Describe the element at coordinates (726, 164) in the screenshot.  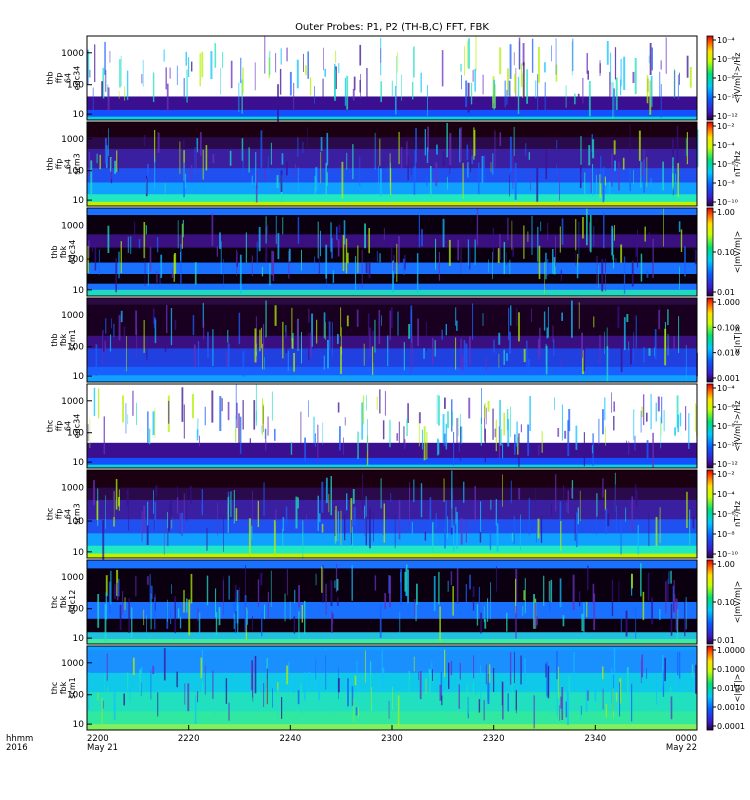
I see `colorbar-tick-label: 10⁻⁶` at that location.